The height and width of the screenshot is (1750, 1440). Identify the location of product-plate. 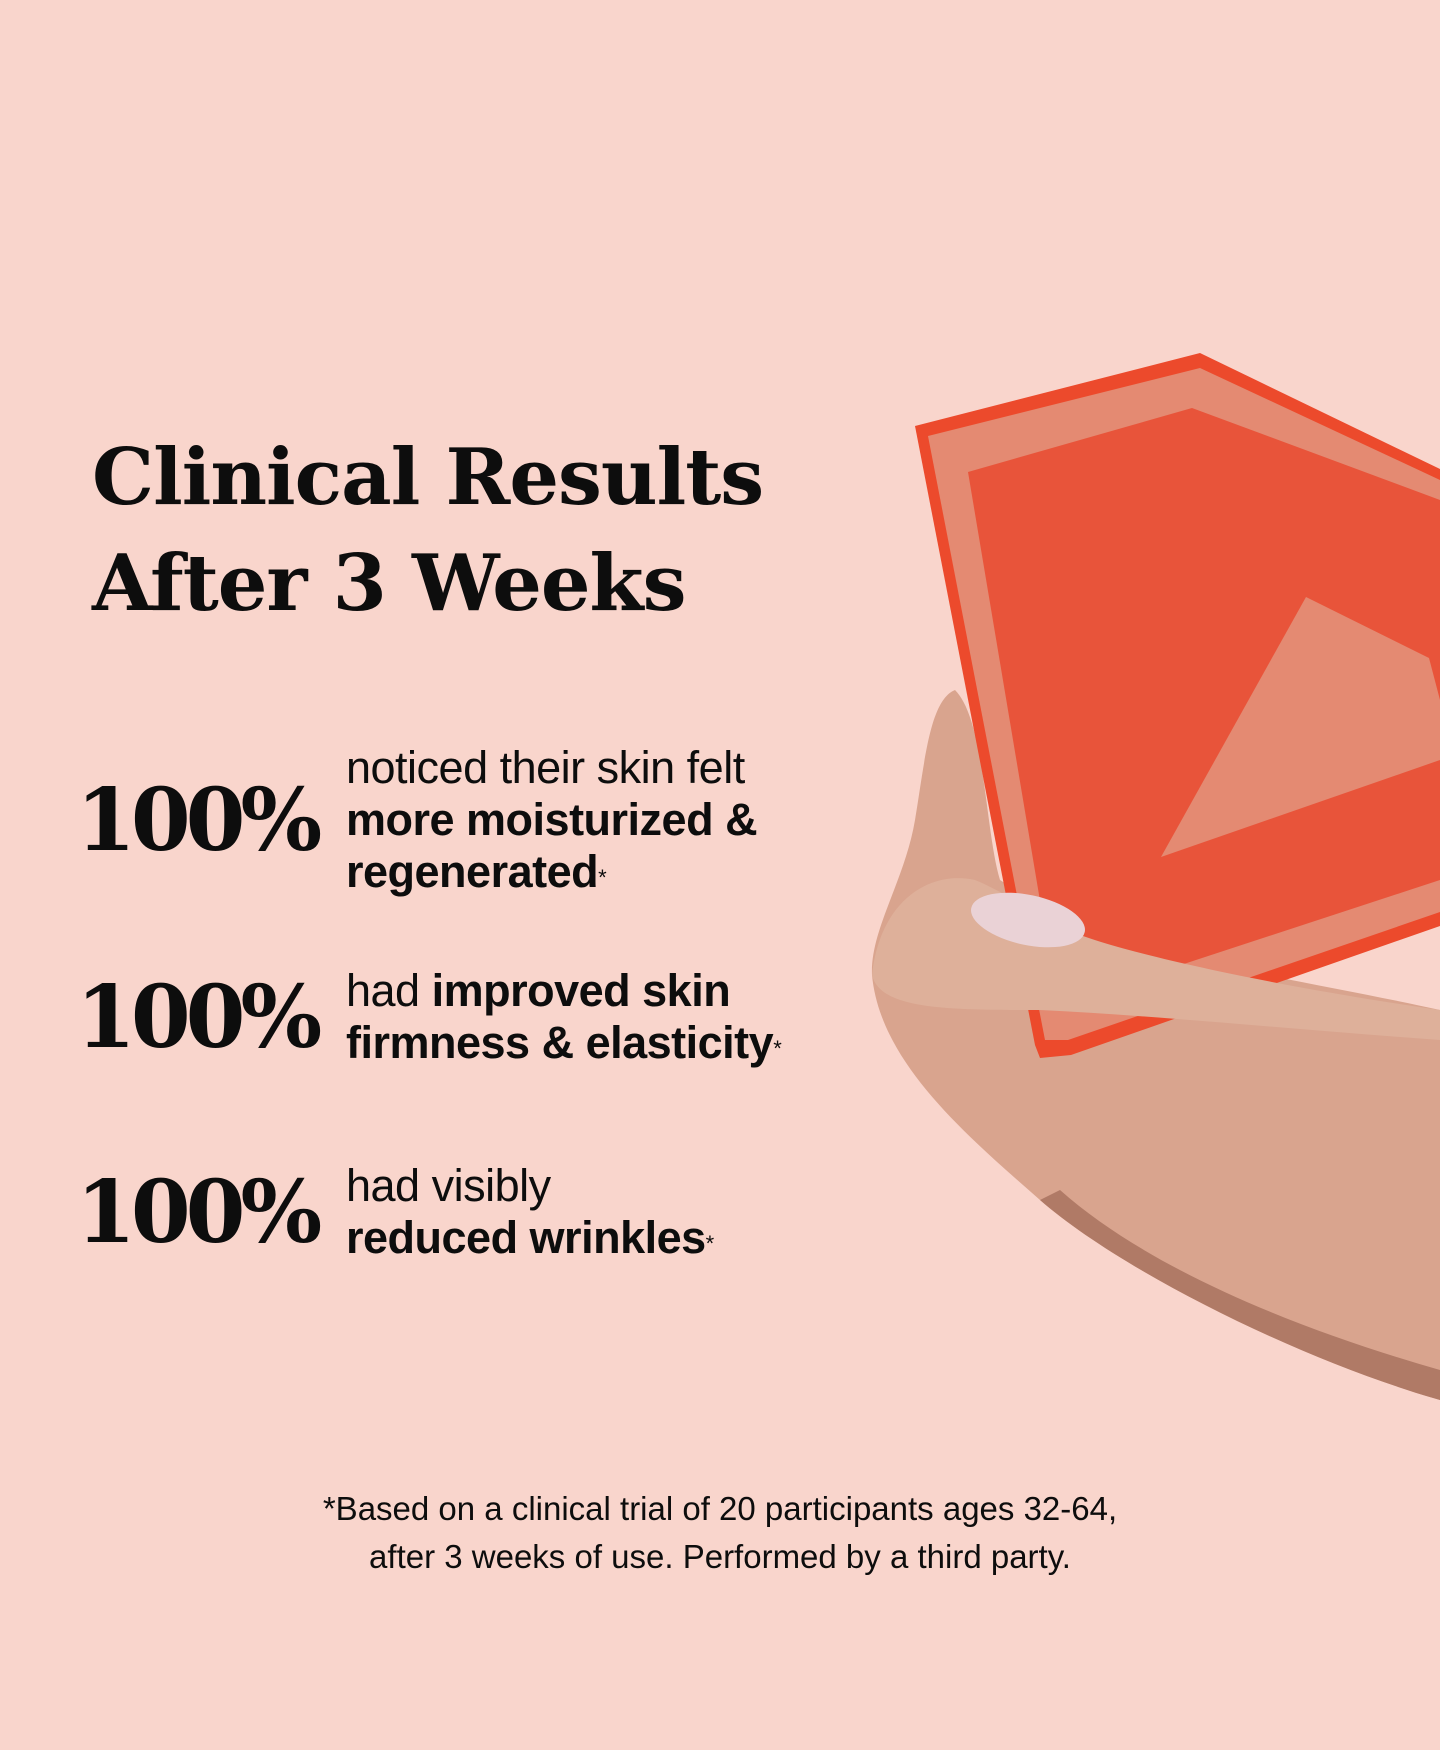
(1177, 705).